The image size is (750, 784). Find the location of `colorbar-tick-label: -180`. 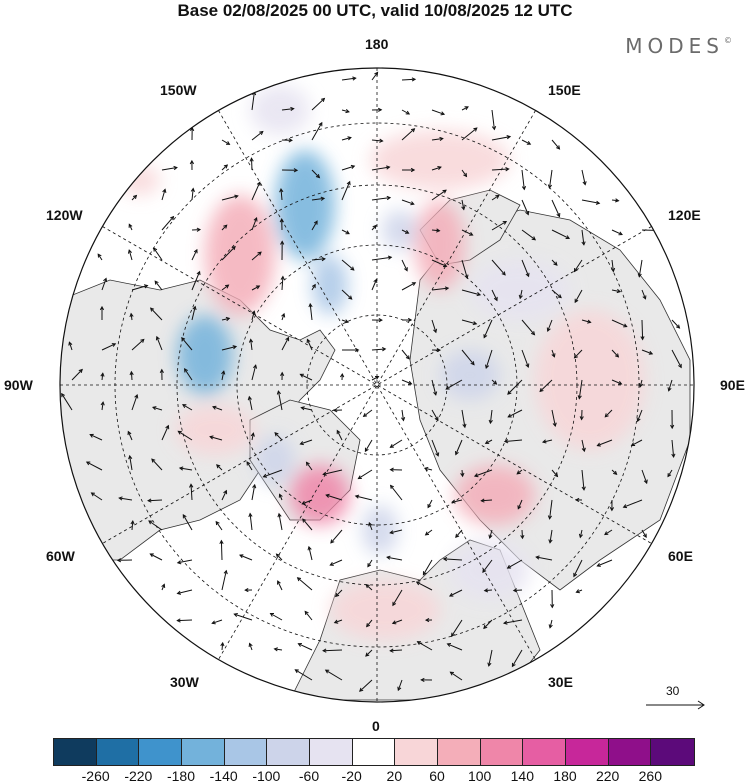

colorbar-tick-label: -180 is located at coordinates (181, 776).